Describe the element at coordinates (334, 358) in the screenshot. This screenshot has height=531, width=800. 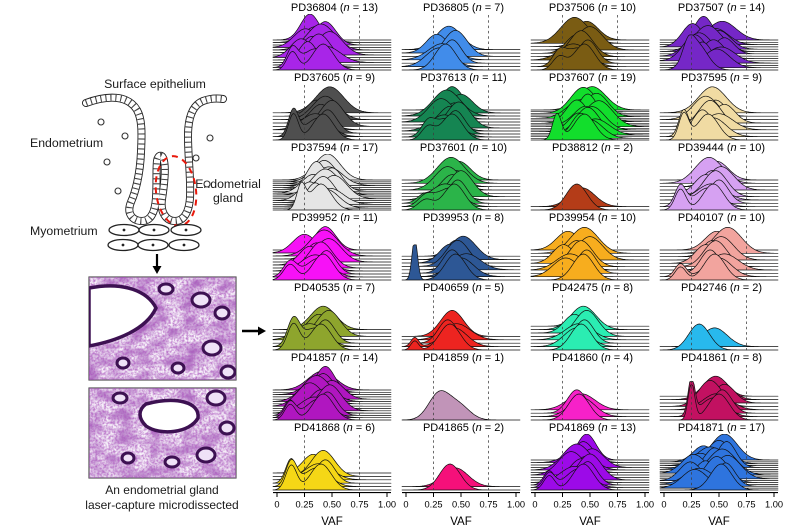
I see `panel-title: PD41857 (n = 14)` at that location.